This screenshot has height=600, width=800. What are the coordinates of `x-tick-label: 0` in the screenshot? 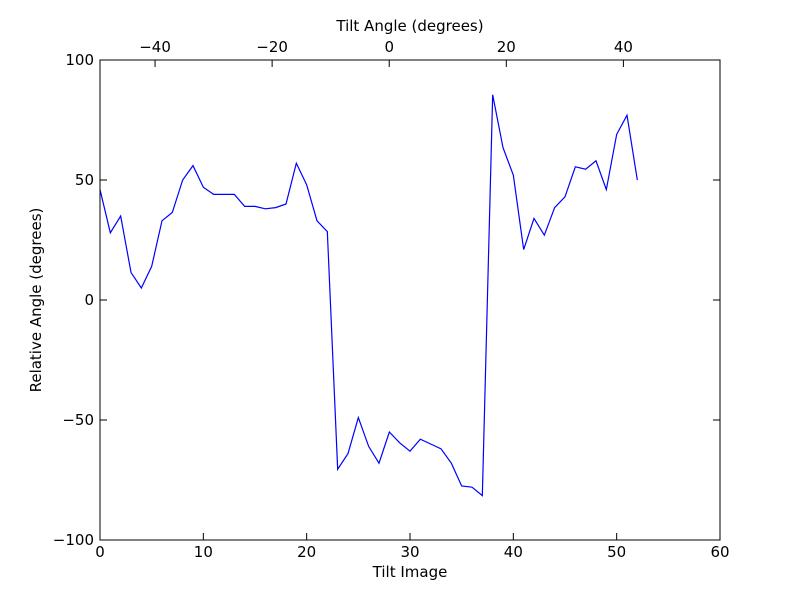 It's located at (100, 552).